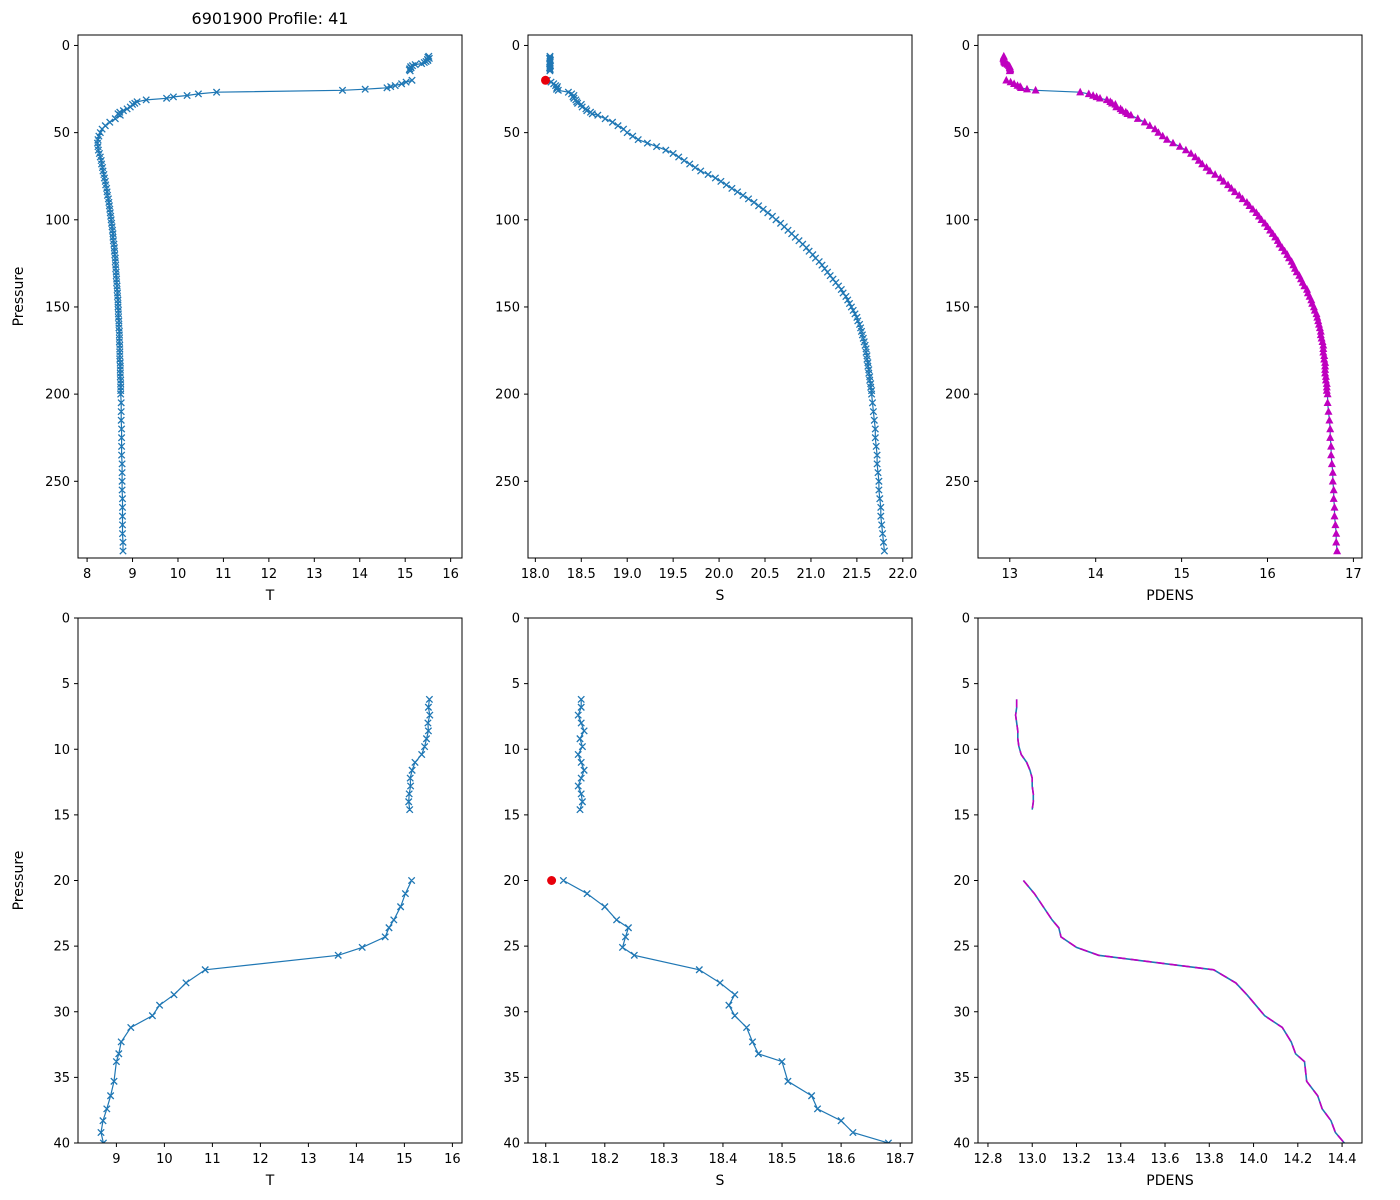  I want to click on x-tick-label: 18.7, so click(900, 1159).